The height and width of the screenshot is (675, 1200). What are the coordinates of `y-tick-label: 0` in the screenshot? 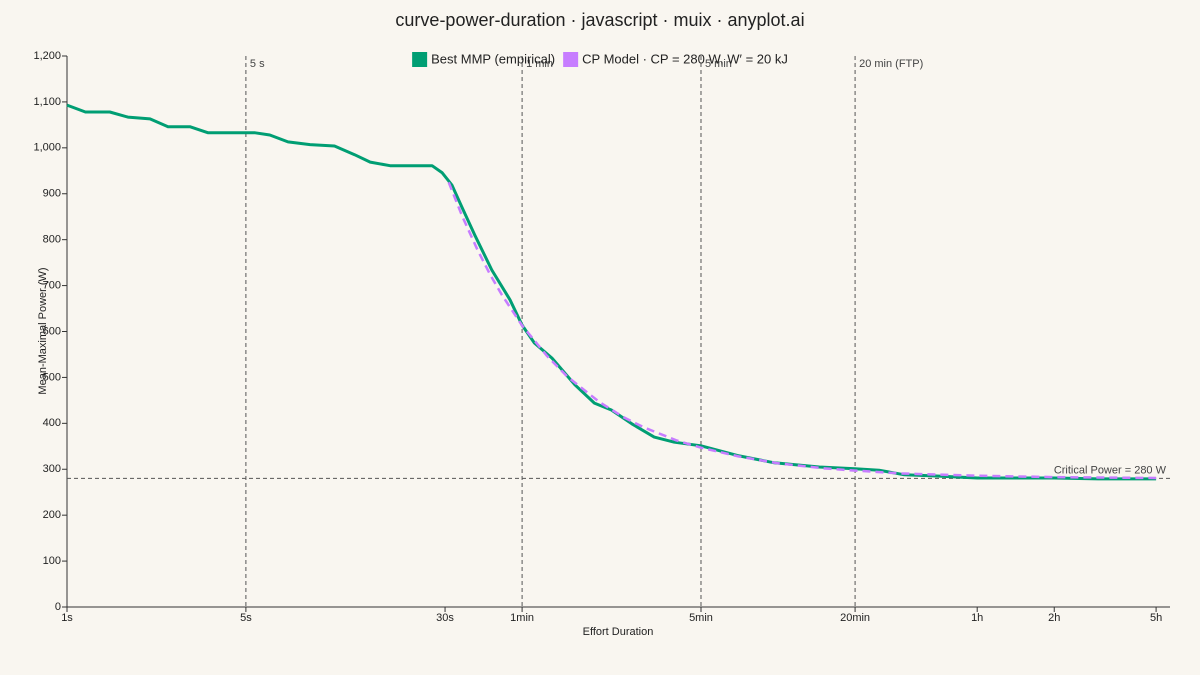 It's located at (58, 607).